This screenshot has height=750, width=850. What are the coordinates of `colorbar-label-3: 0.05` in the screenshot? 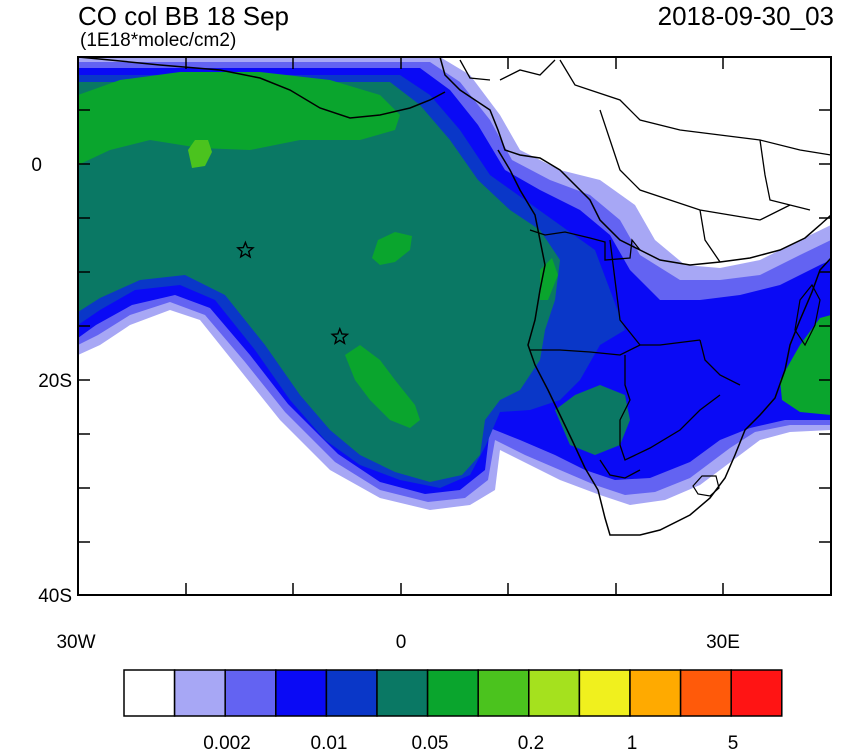 It's located at (430, 741).